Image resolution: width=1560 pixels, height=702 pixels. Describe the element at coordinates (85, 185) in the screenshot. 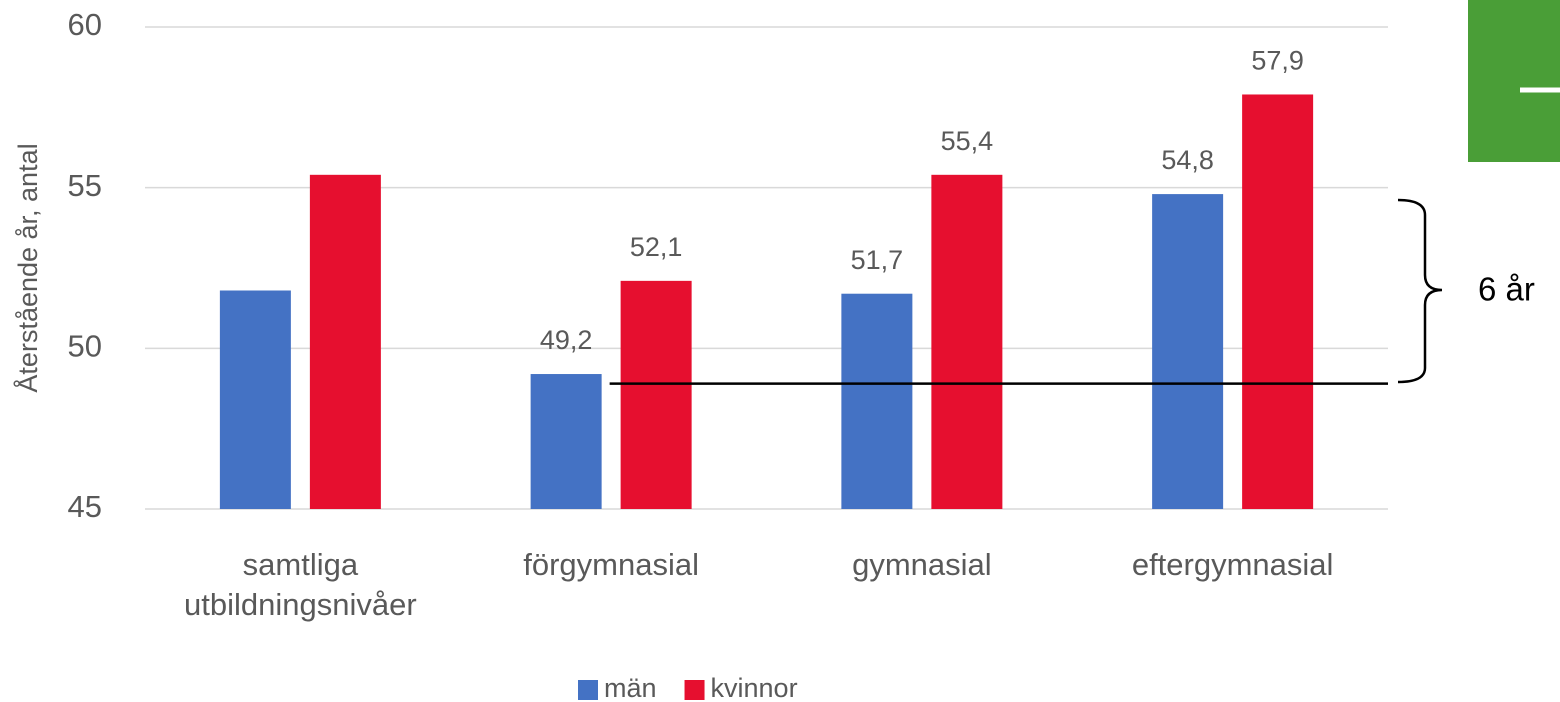

I see `y-tick-label: 55` at that location.